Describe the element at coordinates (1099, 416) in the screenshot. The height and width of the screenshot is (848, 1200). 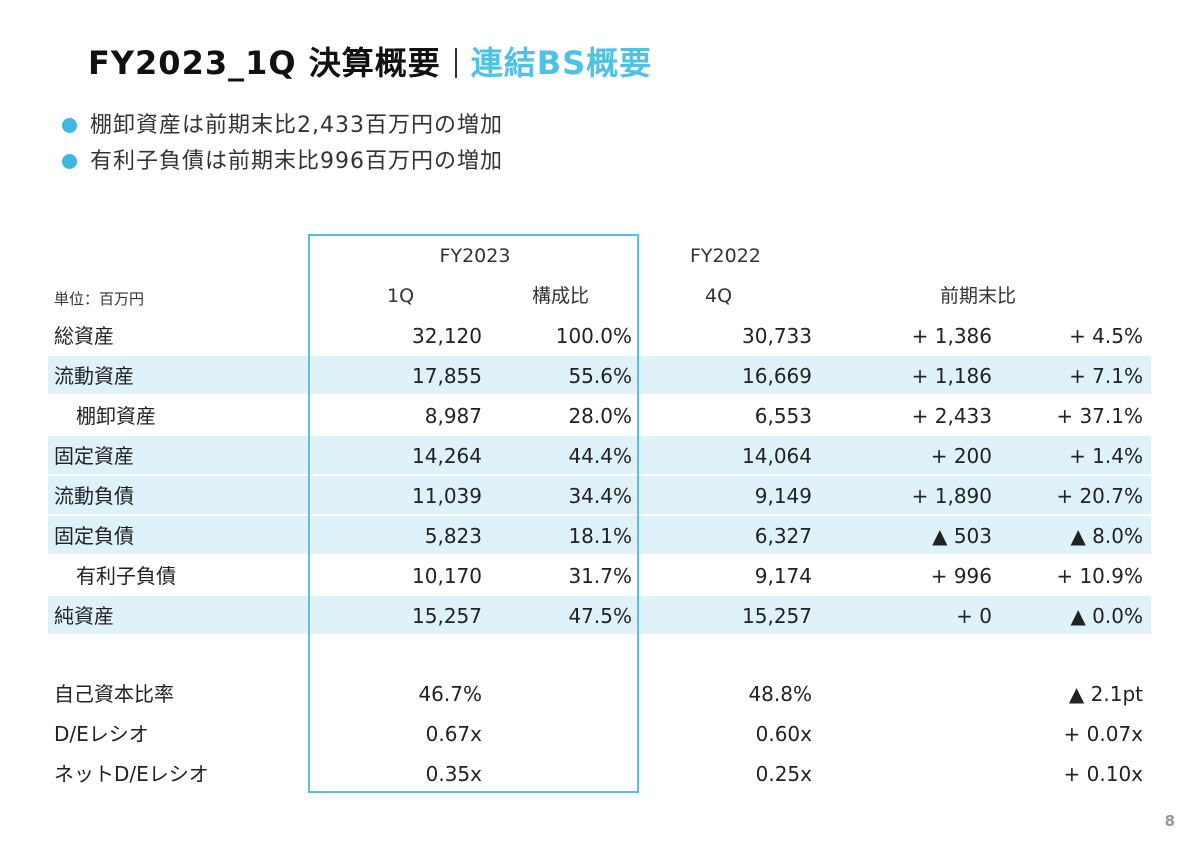
I see `cell-pct: + 37.1%` at that location.